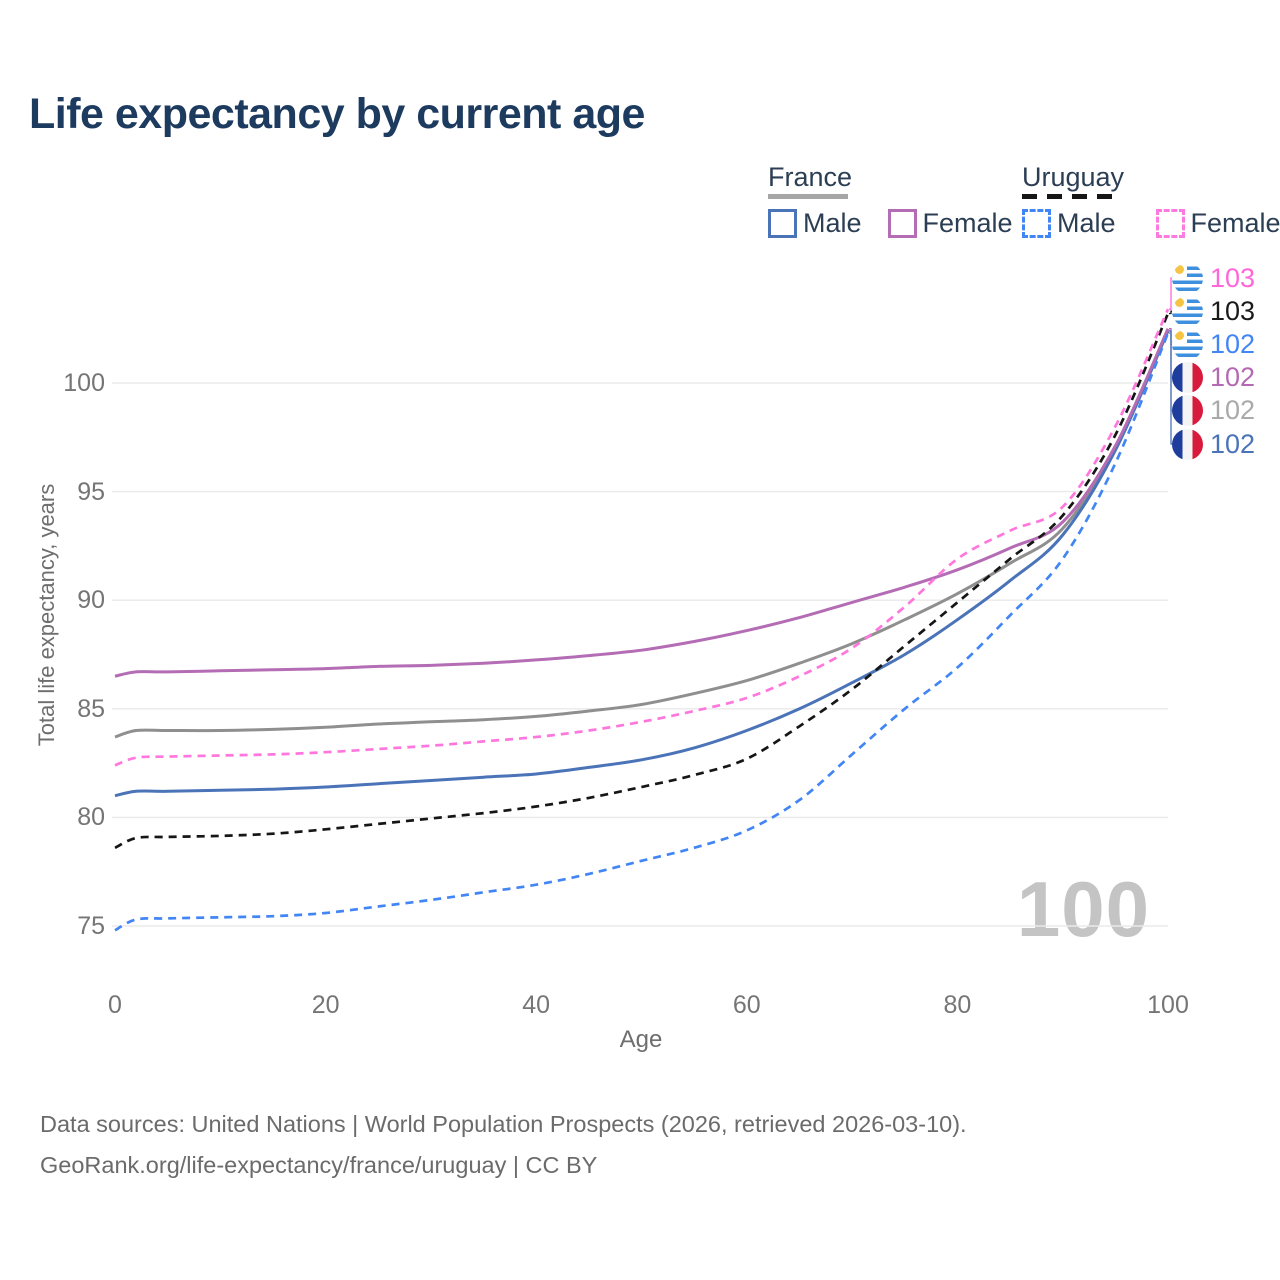 The width and height of the screenshot is (1280, 1280). Describe the element at coordinates (1168, 1005) in the screenshot. I see `x-tick-label-100: 100` at that location.